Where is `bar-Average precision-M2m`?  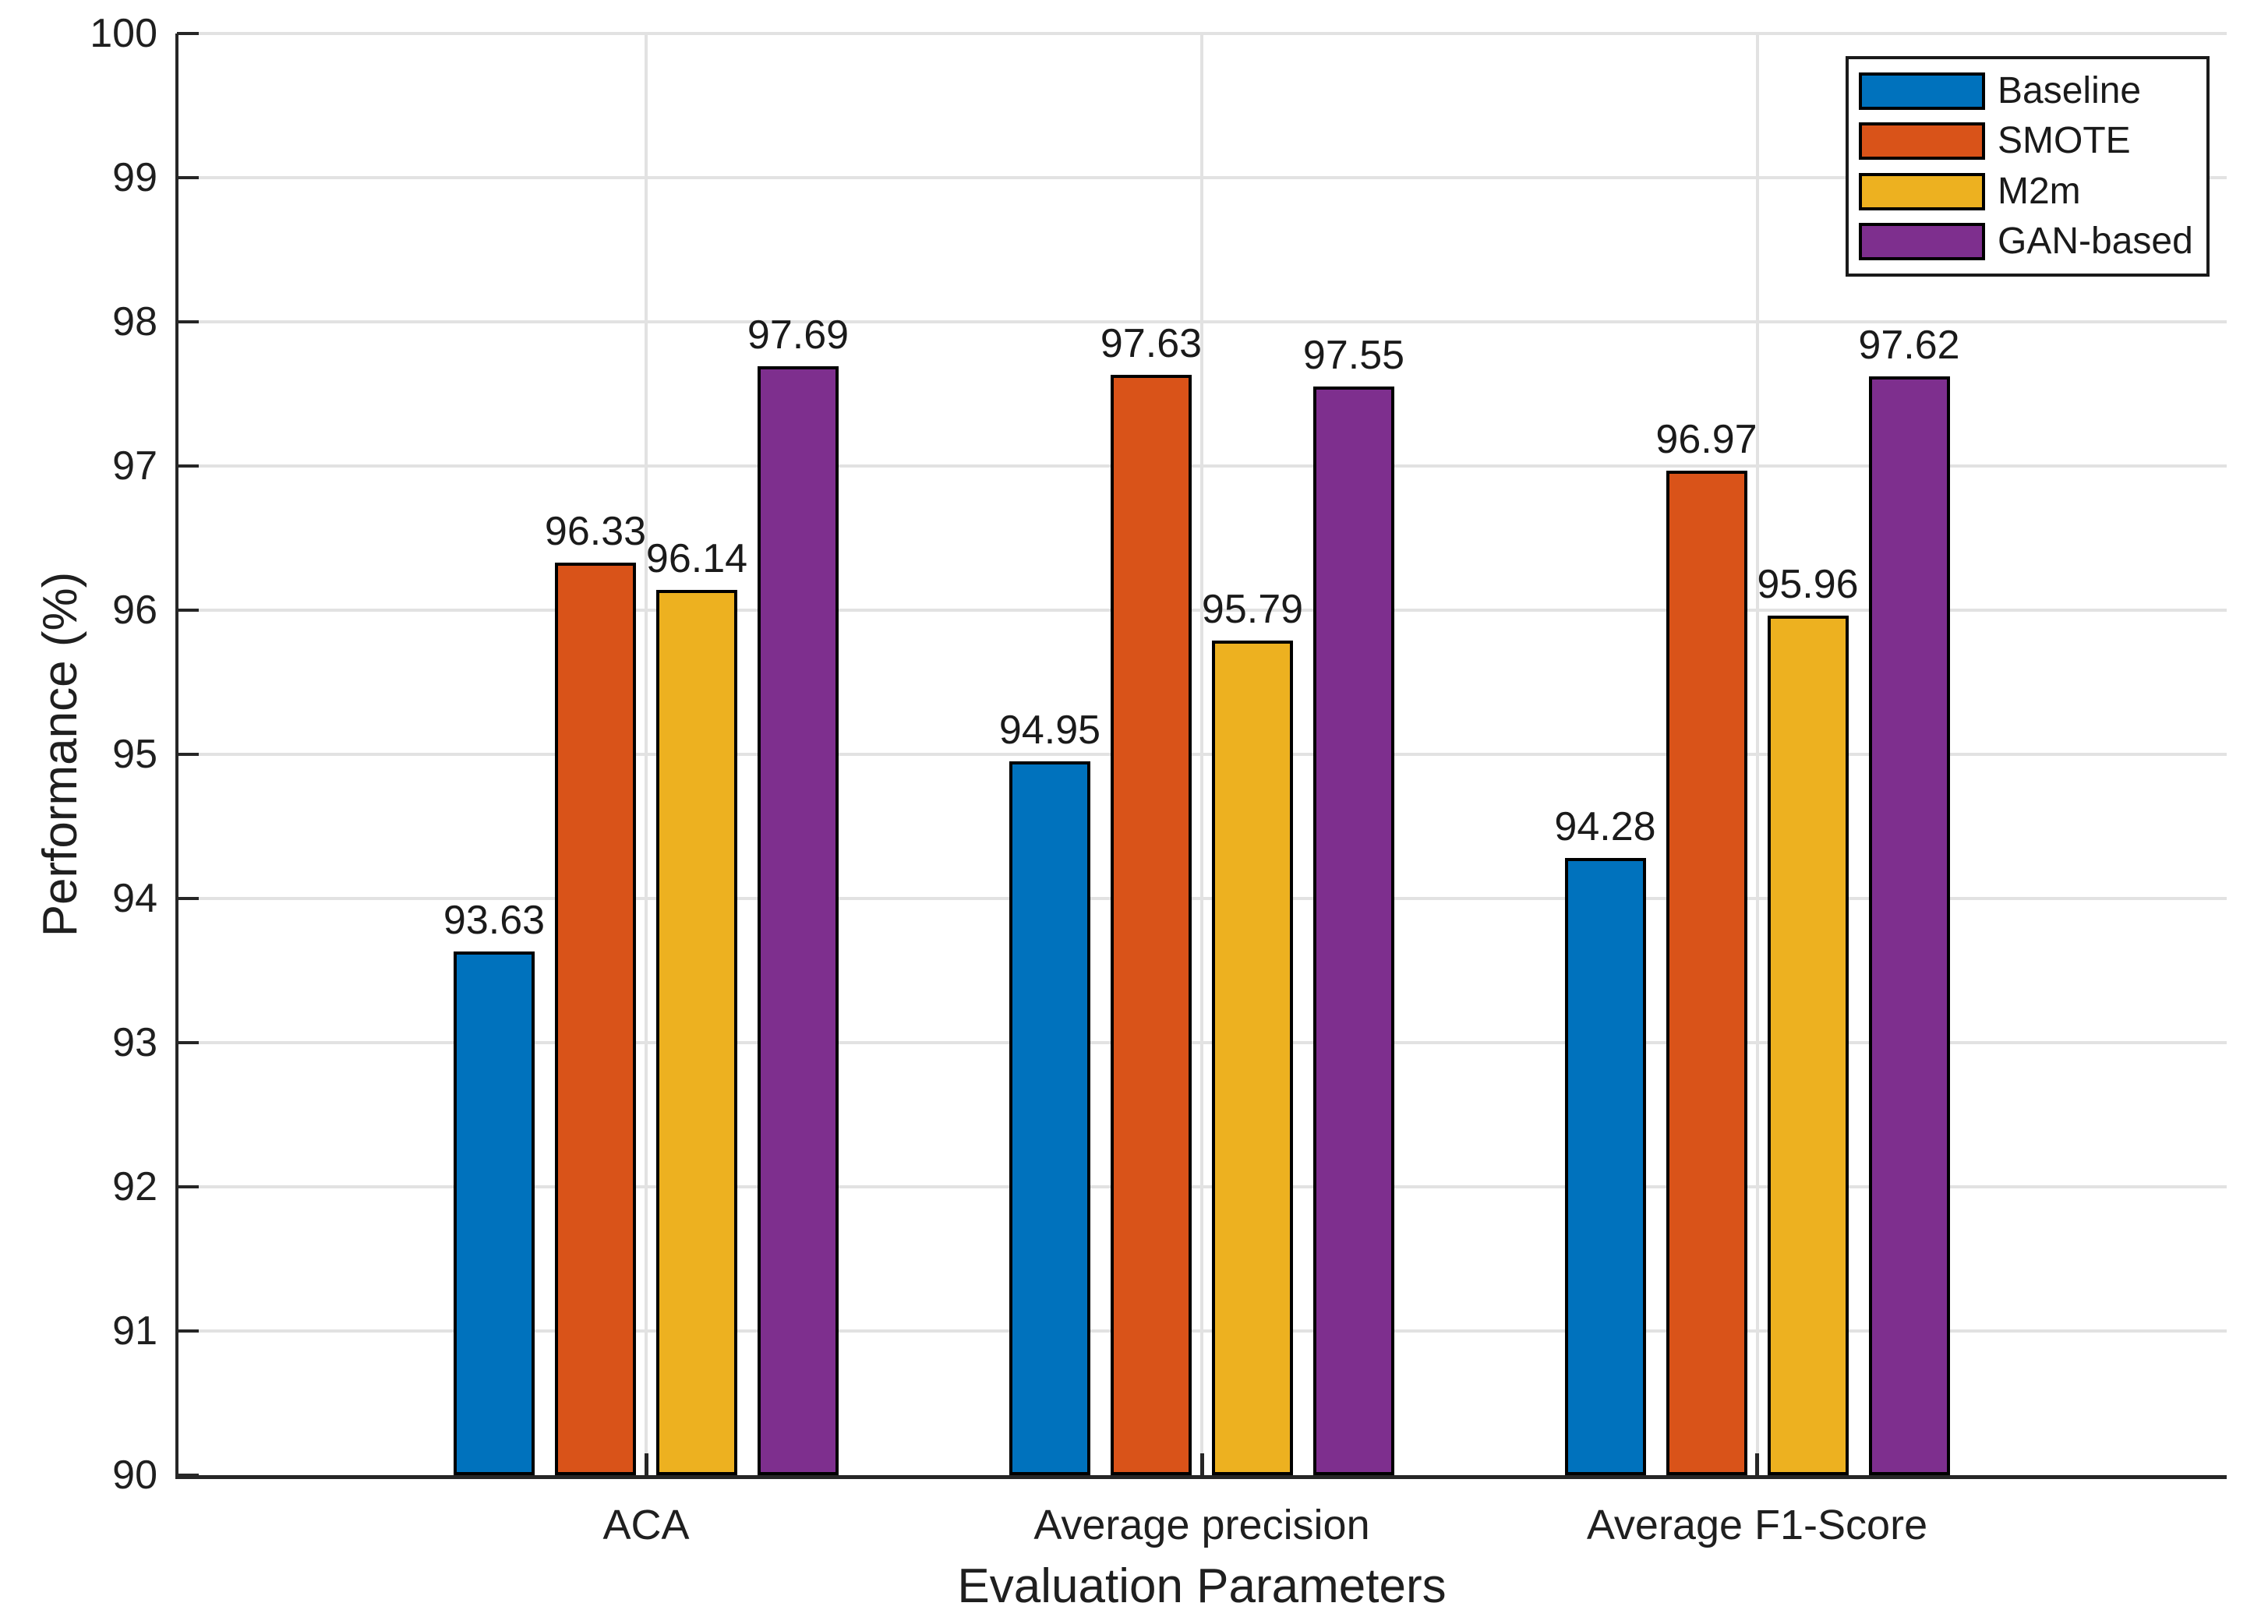
bar-Average precision-M2m is located at coordinates (1252, 1057).